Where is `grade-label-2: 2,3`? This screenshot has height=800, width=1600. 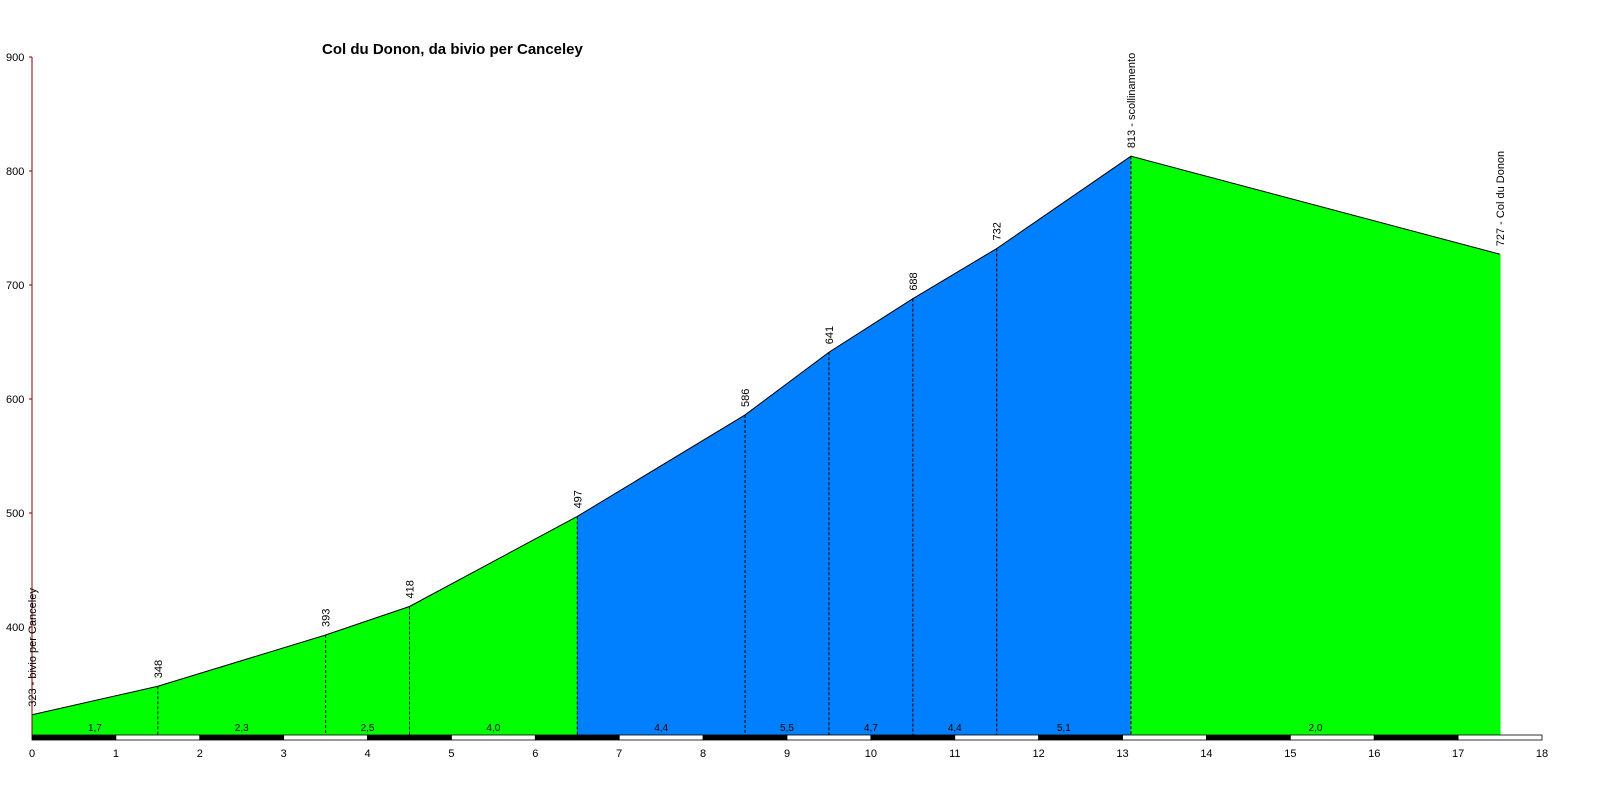
grade-label-2: 2,3 is located at coordinates (242, 728).